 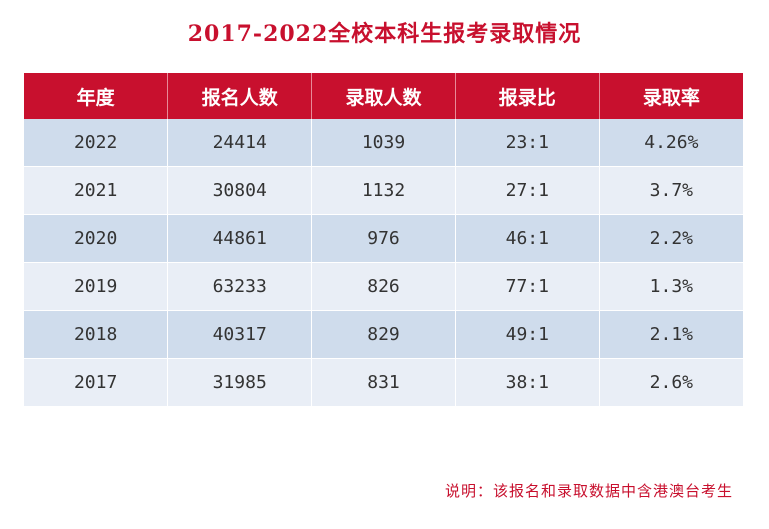 I want to click on cell-admitted: 1039, so click(x=383, y=143).